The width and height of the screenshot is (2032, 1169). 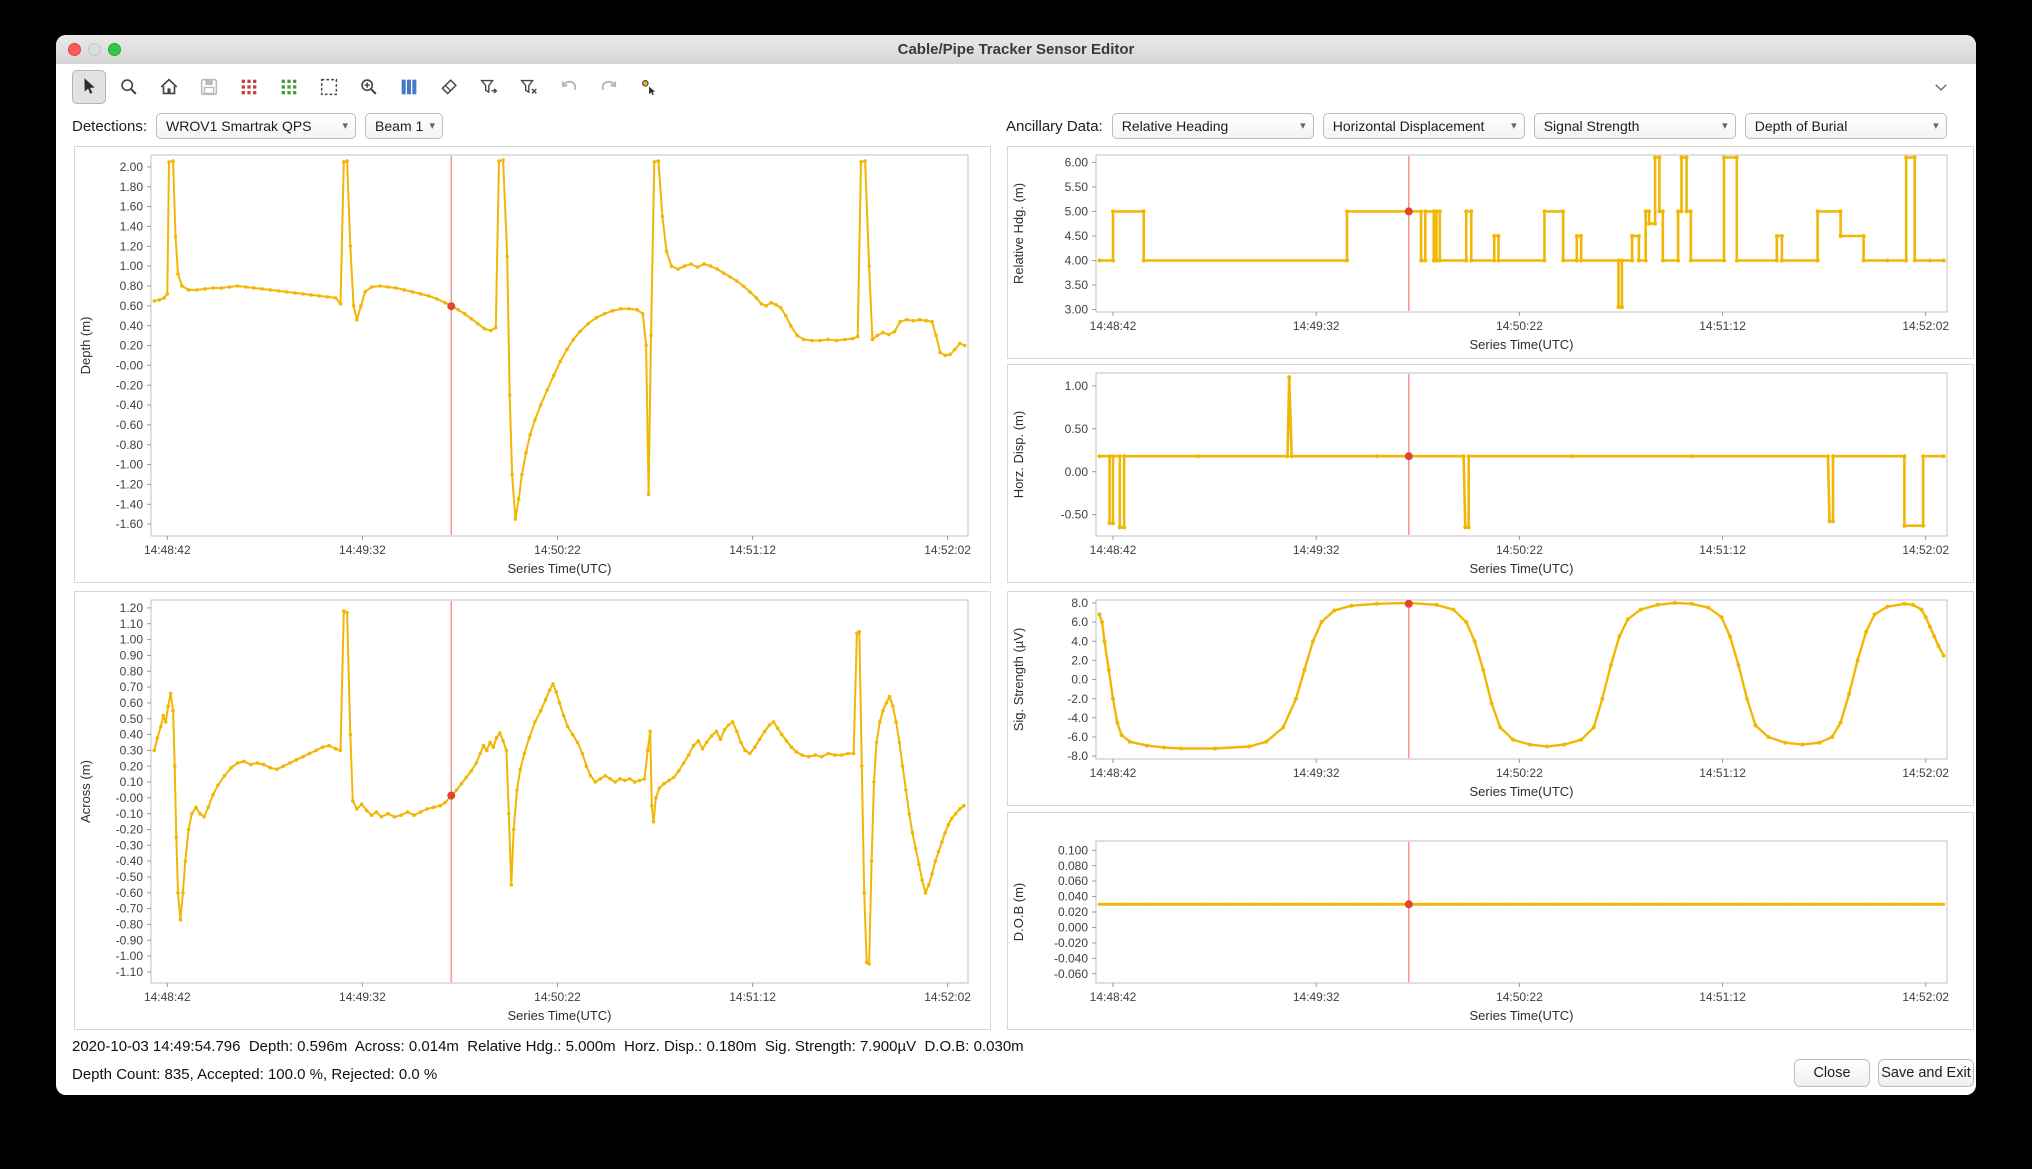 What do you see at coordinates (409, 87) in the screenshot?
I see `blue-grid-button` at bounding box center [409, 87].